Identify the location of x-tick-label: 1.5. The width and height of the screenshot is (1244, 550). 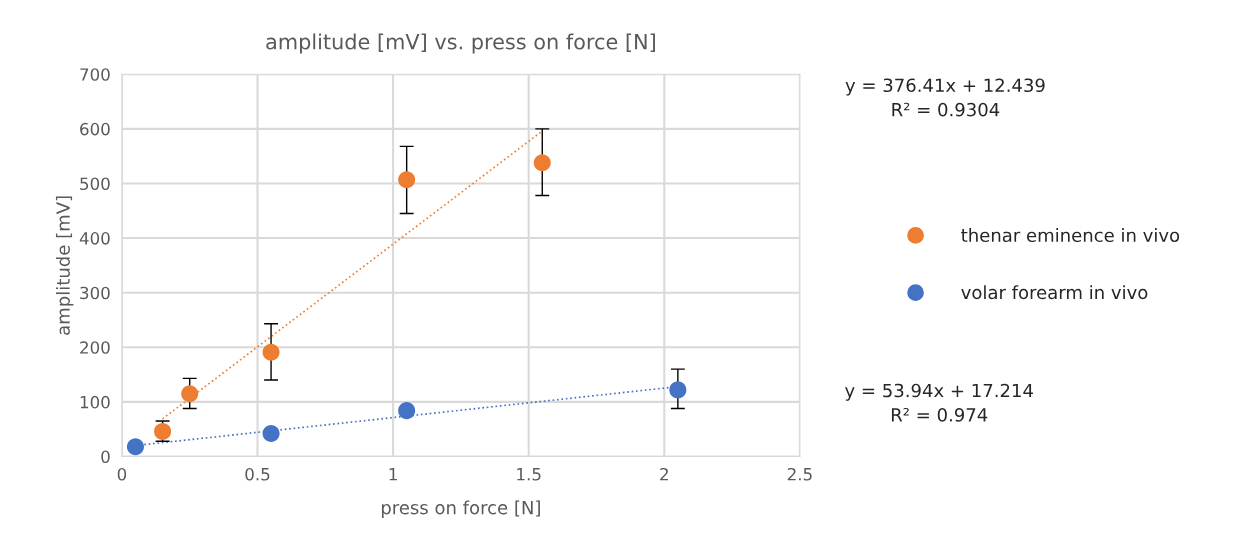
(529, 474).